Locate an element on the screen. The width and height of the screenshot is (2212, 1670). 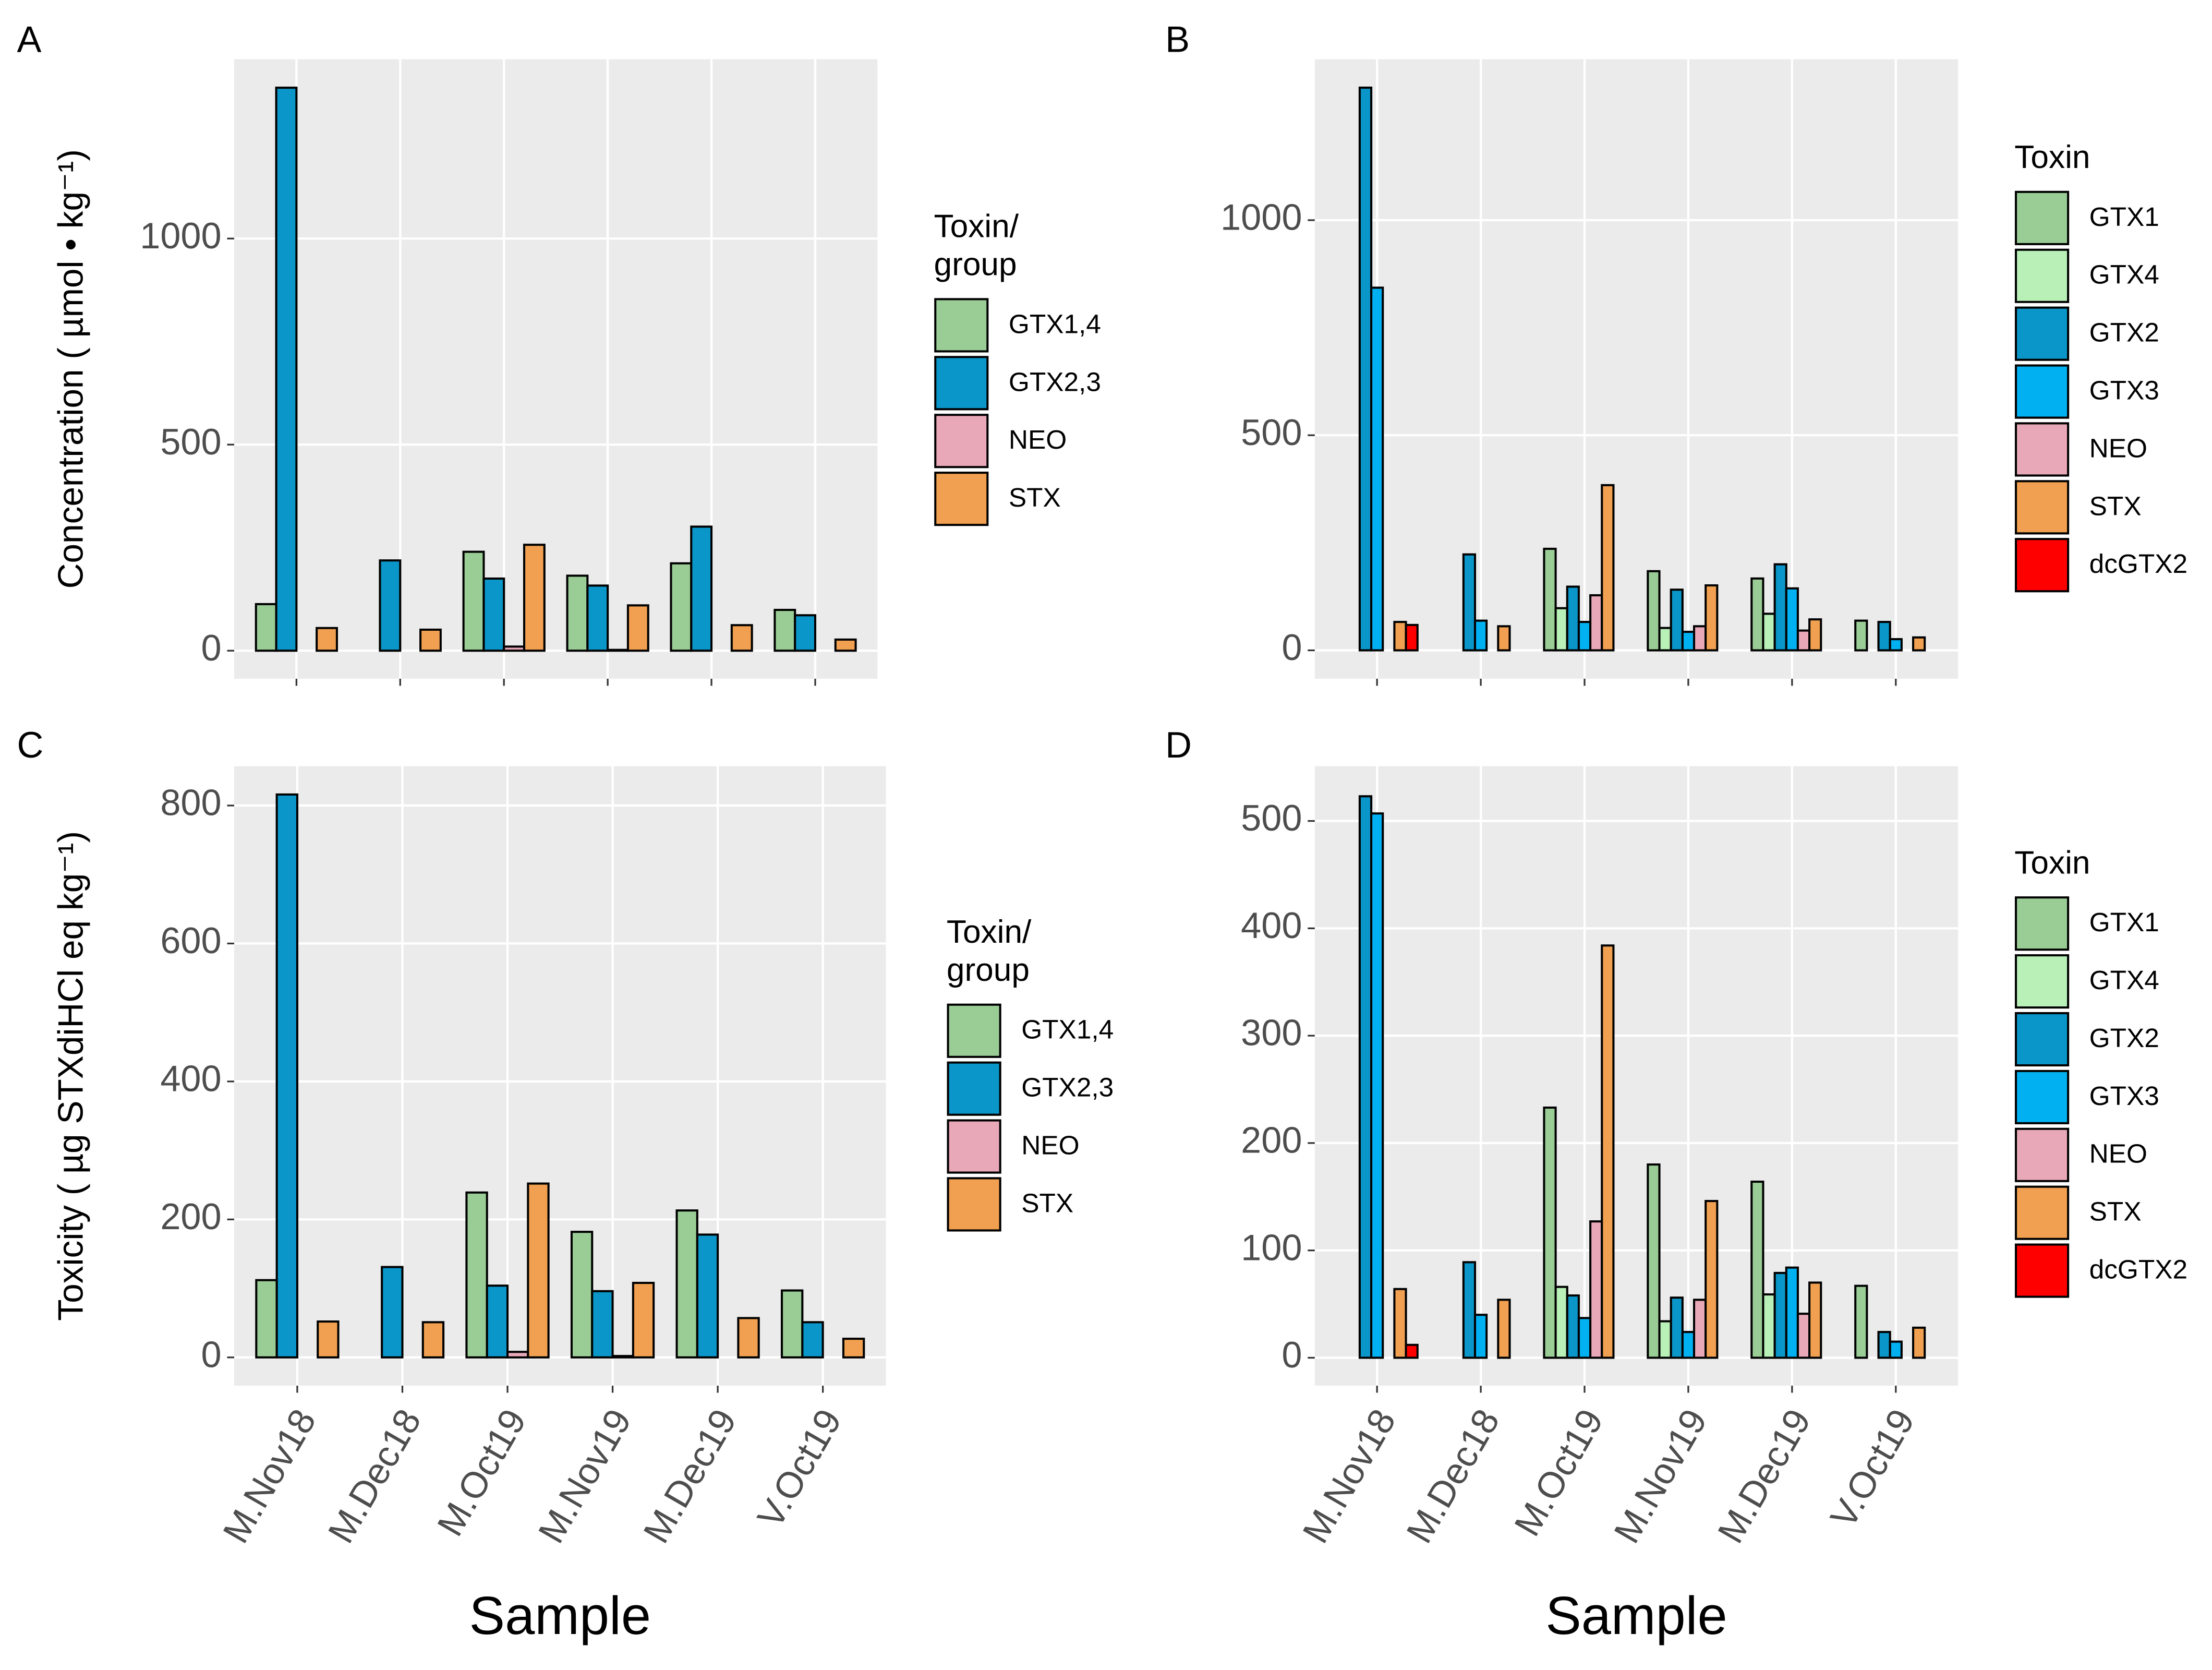
y-tick-label: 600 is located at coordinates (190, 940).